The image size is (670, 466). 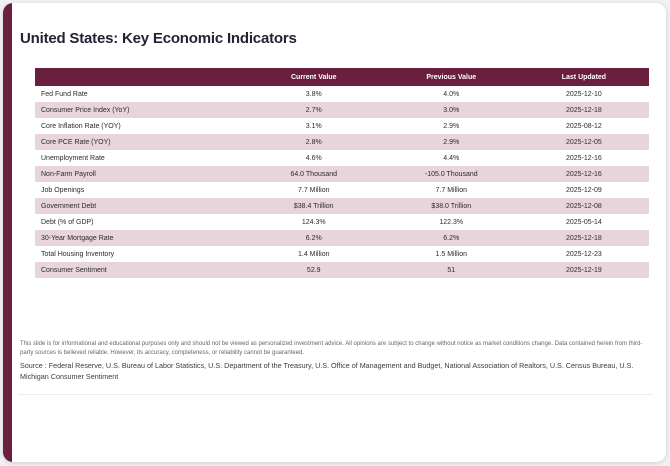 What do you see at coordinates (584, 126) in the screenshot?
I see `last-updated-cell: 2025-08-12` at bounding box center [584, 126].